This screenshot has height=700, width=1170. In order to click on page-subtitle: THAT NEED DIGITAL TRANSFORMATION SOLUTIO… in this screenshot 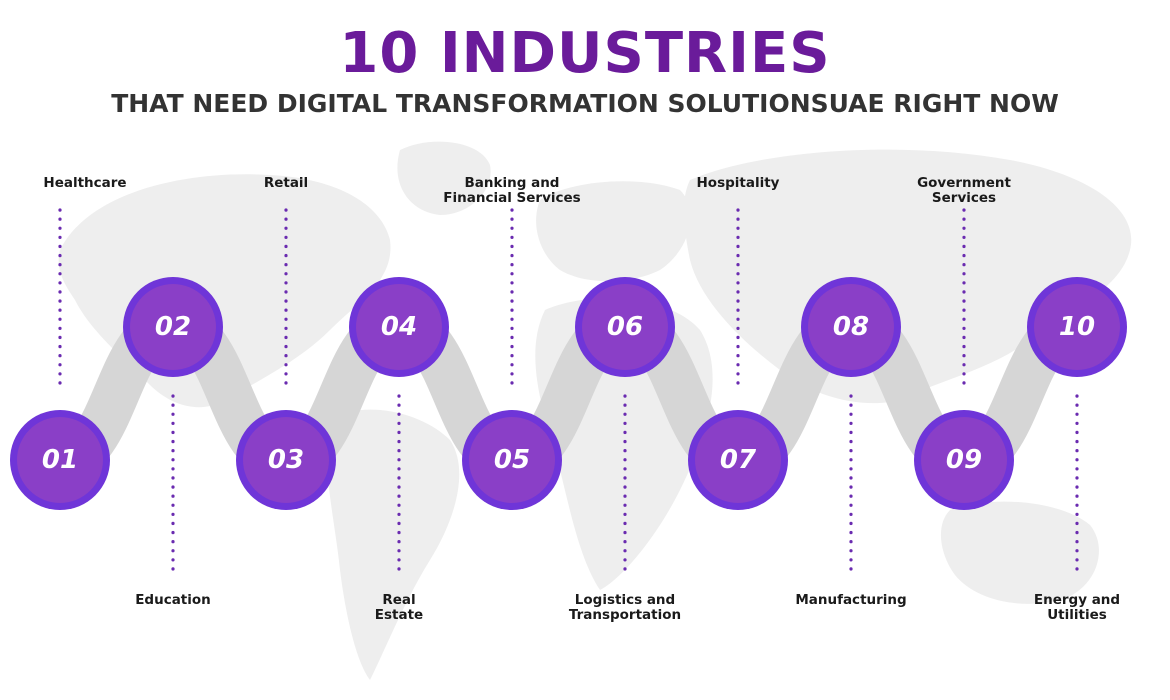, I will do `click(585, 103)`.